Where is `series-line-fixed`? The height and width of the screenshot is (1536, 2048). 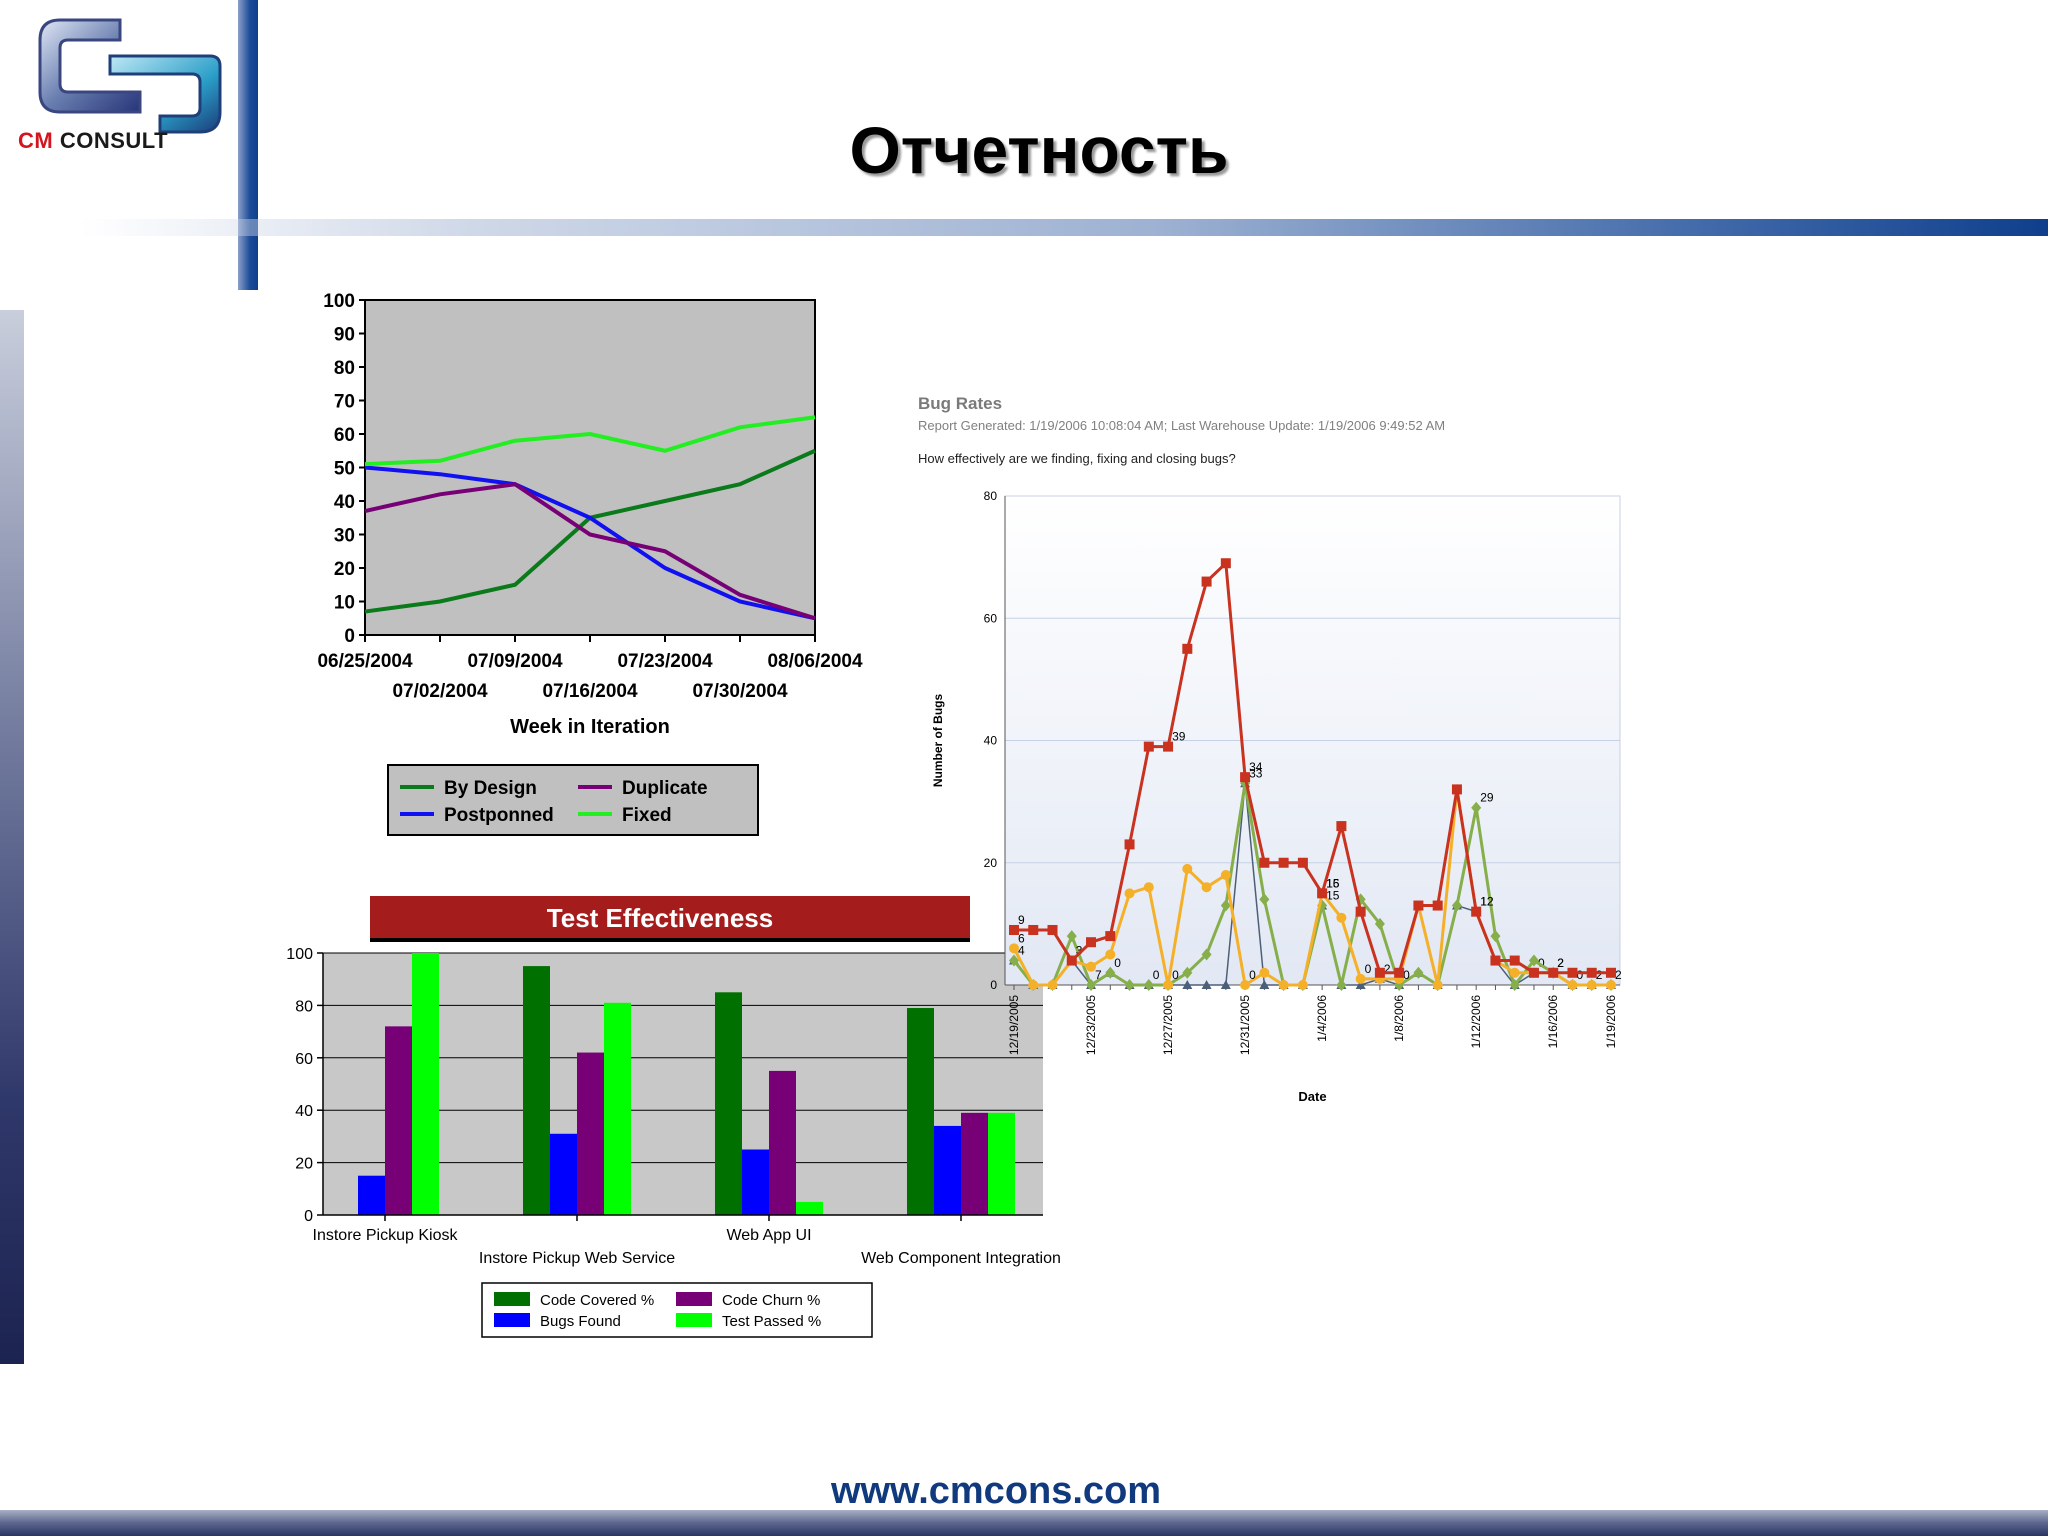 series-line-fixed is located at coordinates (590, 441).